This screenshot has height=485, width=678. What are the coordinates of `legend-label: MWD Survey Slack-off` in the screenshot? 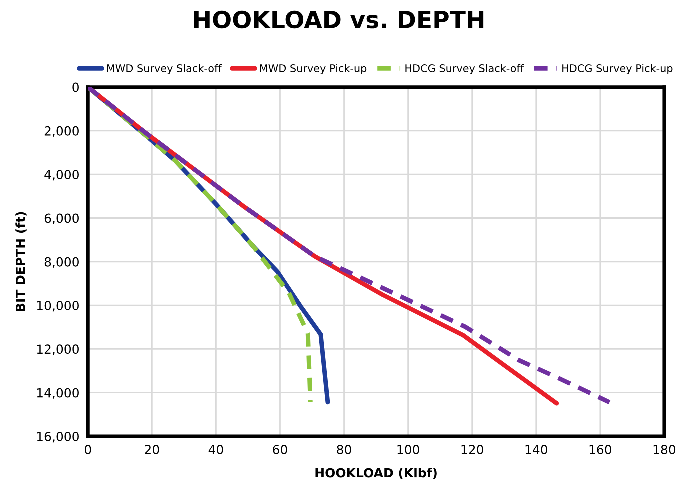 It's located at (164, 69).